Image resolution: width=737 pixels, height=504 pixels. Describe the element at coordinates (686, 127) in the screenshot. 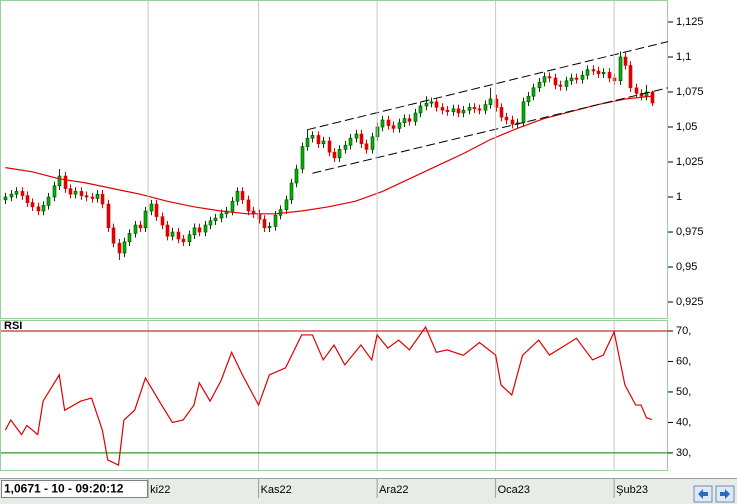

I see `y-tick-label: 1,05` at that location.